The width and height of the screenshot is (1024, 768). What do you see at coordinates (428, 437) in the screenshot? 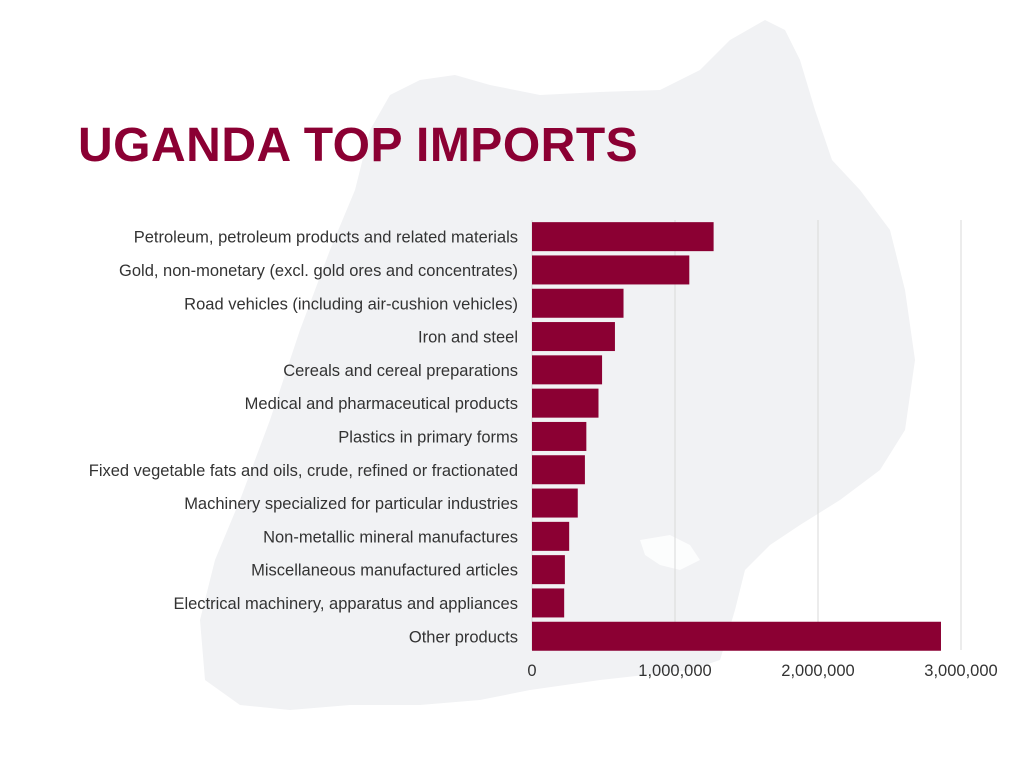
I see `category-label: Plastics in primary forms` at bounding box center [428, 437].